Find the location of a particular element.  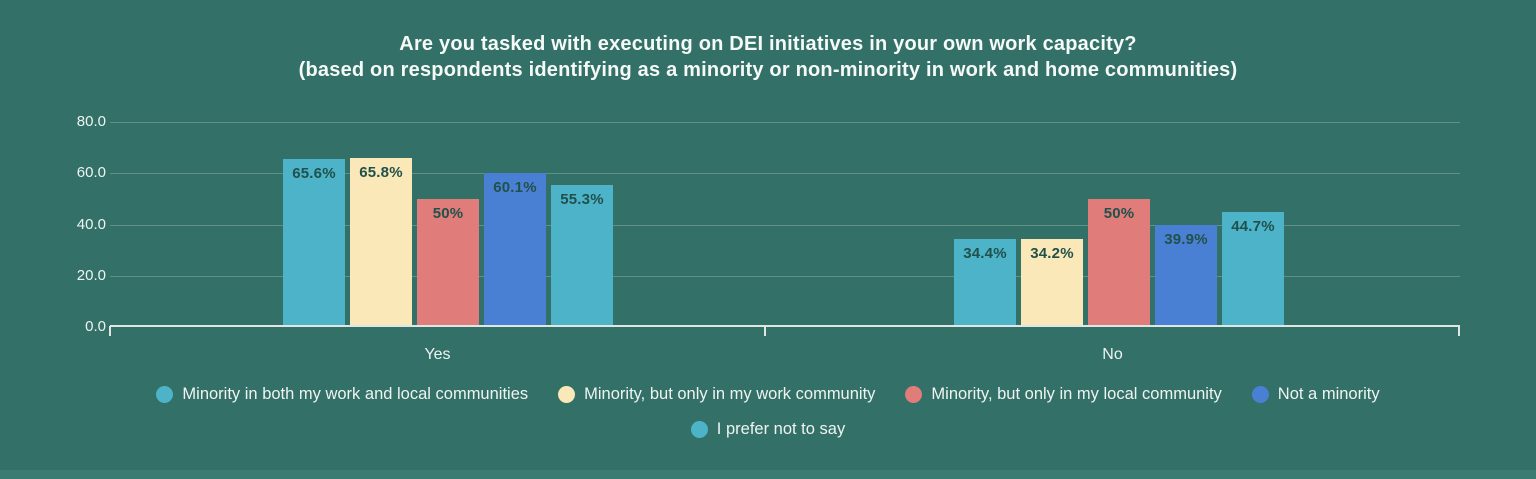

bar: 65.6% is located at coordinates (314, 242).